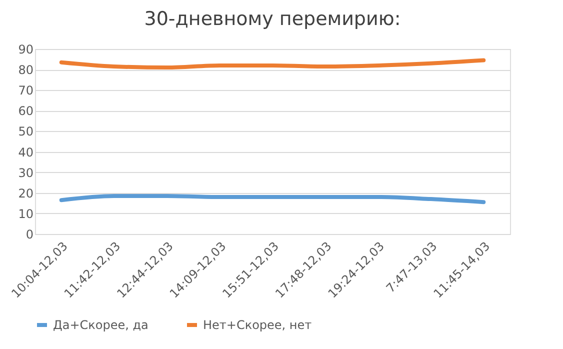 This screenshot has height=349, width=563. I want to click on y-tick-label: 40, so click(26, 152).